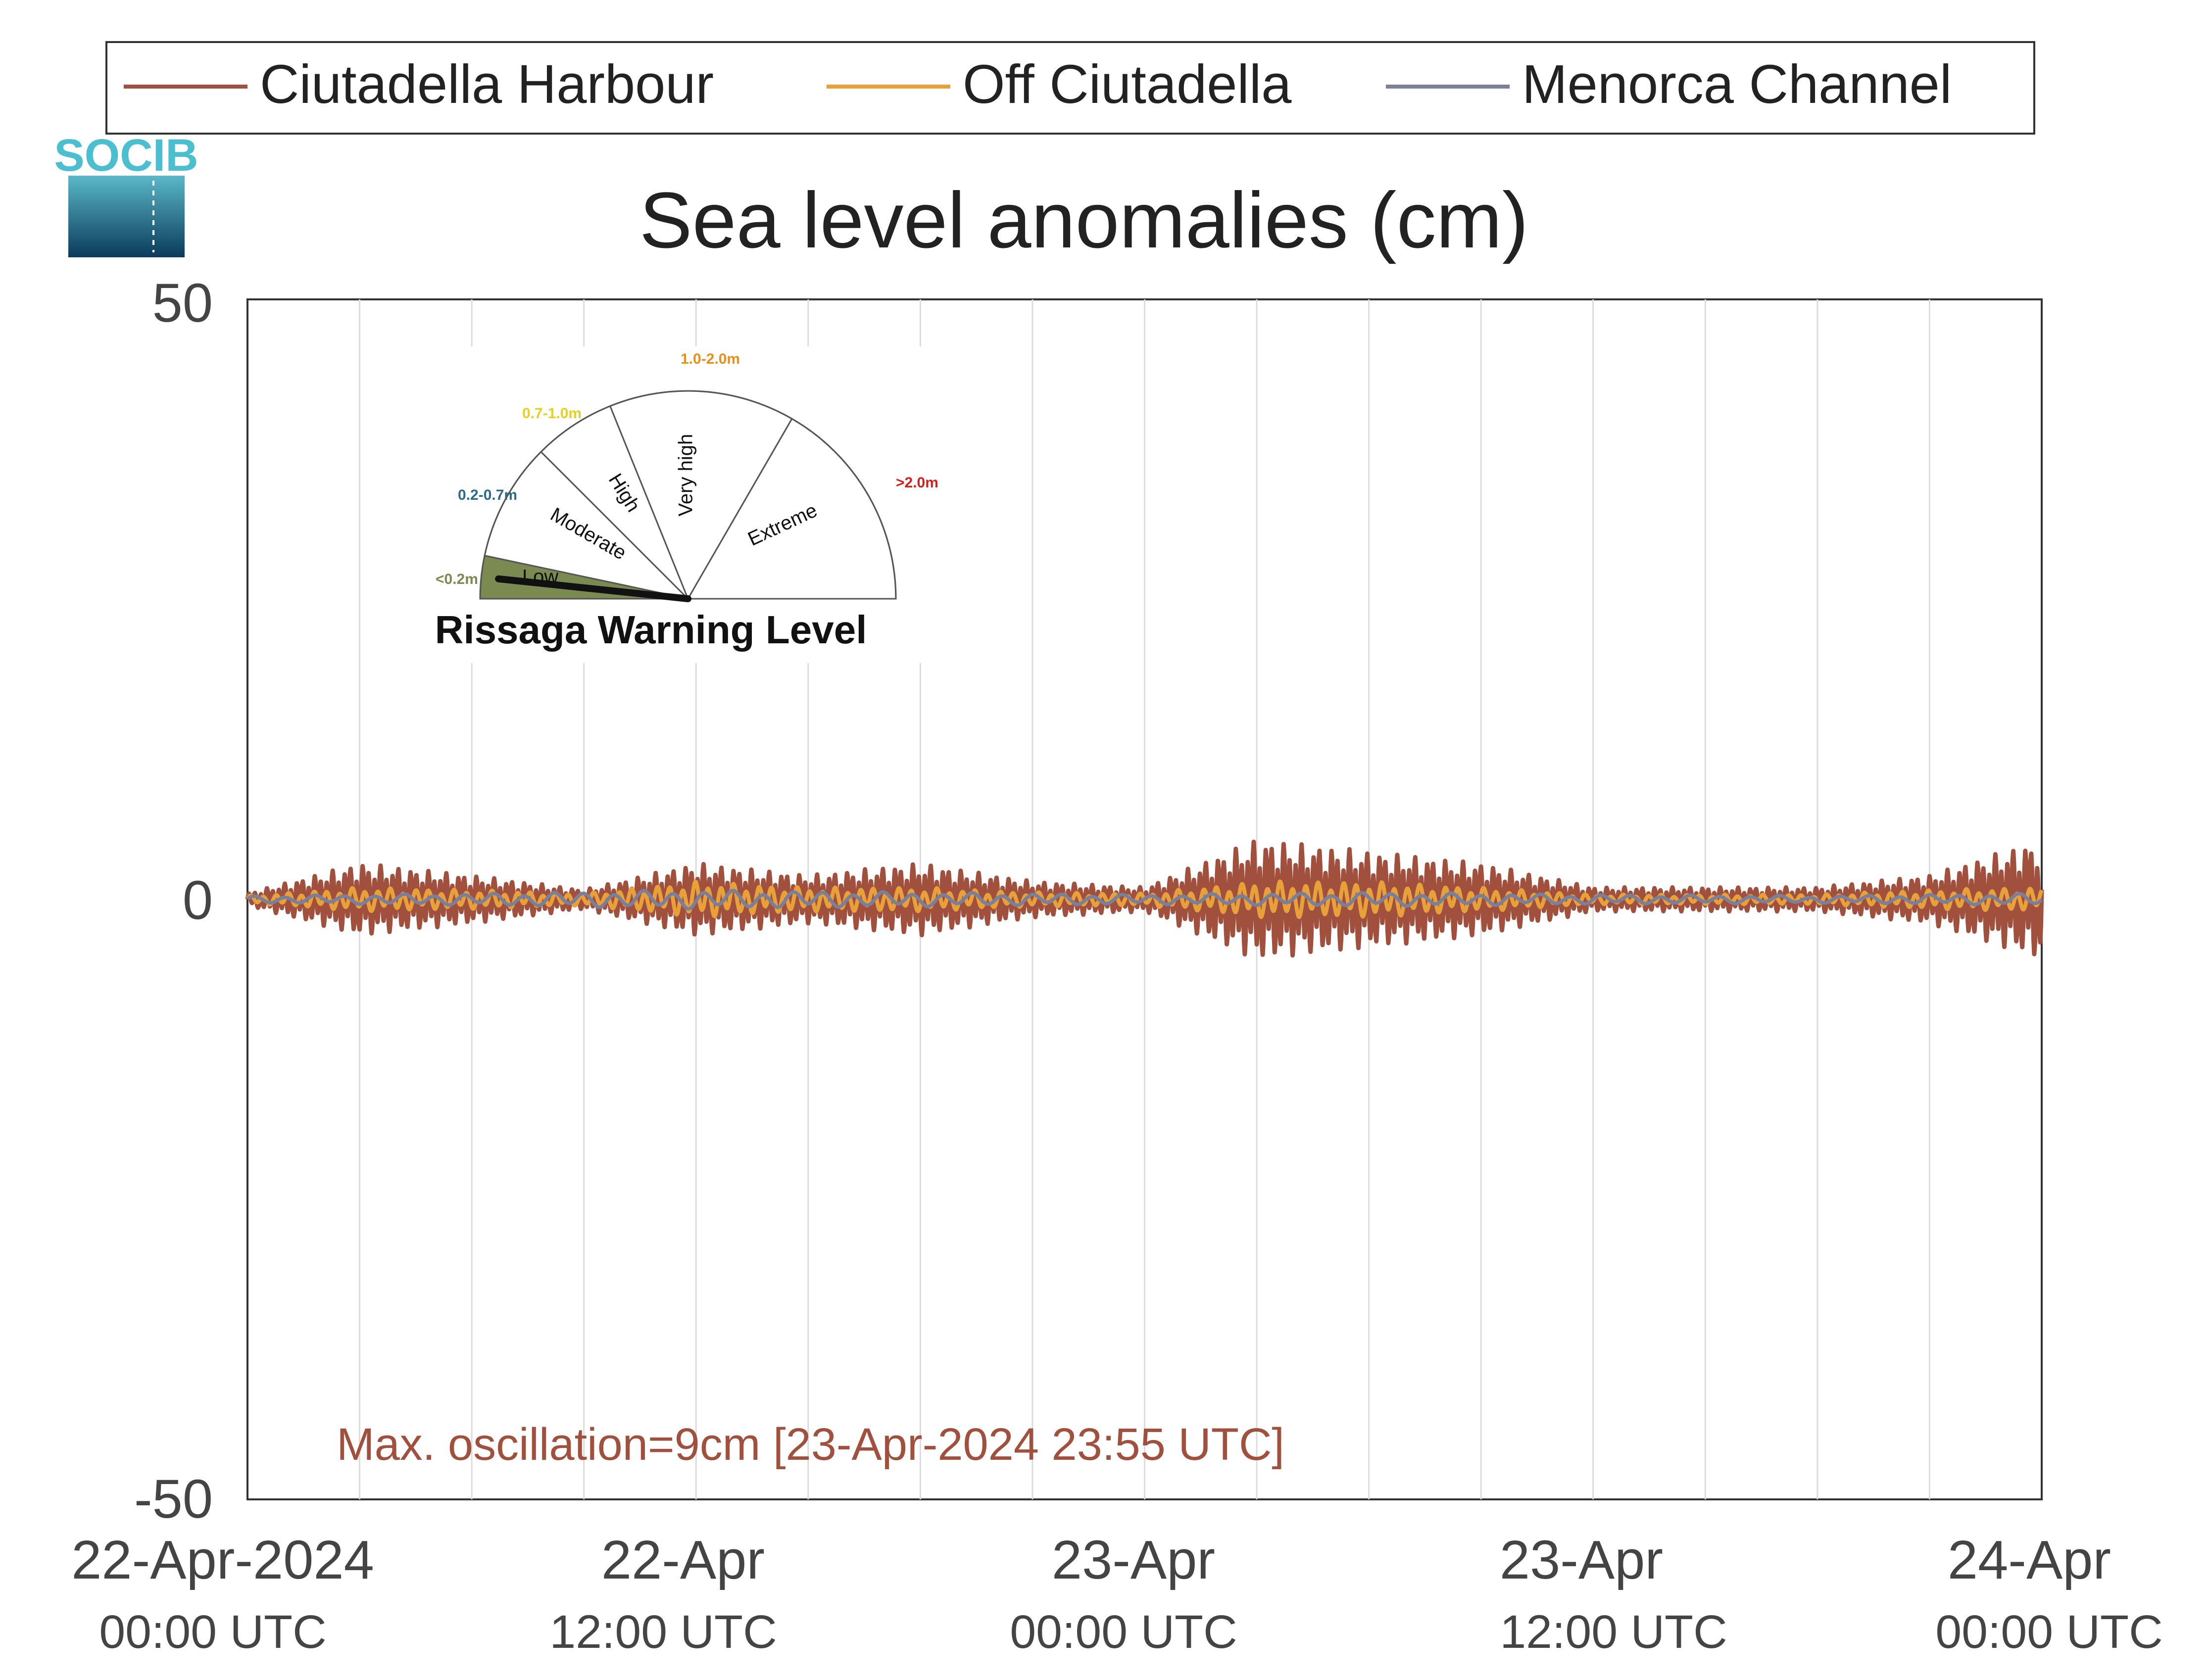  I want to click on socib-logo: SOCIB, so click(126, 194).